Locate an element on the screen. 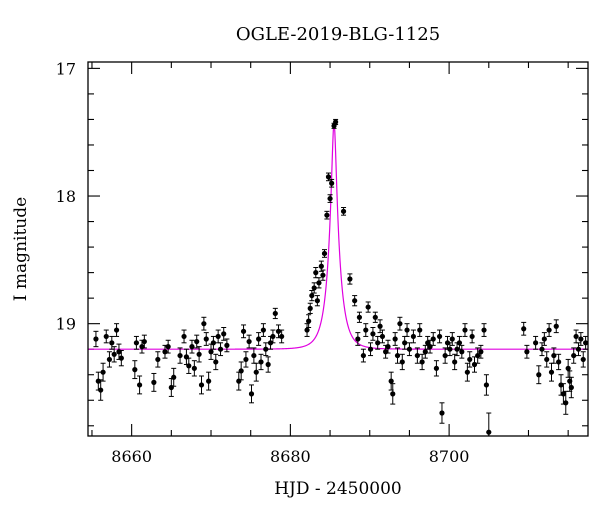 This screenshot has height=512, width=600. x-axis-label: HJD - 2450000 is located at coordinates (338, 489).